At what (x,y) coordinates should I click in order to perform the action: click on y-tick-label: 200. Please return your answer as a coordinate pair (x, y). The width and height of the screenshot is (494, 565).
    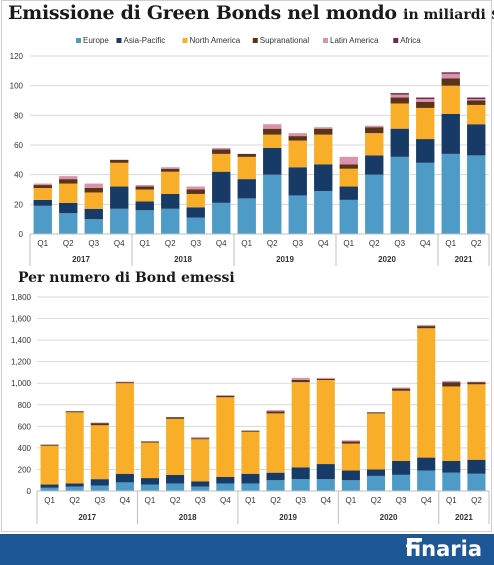
    Looking at the image, I should click on (25, 469).